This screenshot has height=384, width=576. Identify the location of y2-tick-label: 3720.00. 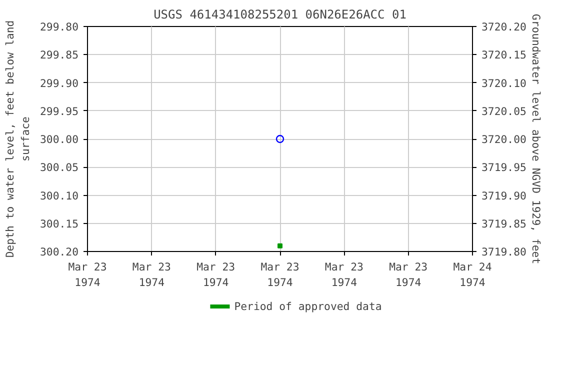
(504, 139).